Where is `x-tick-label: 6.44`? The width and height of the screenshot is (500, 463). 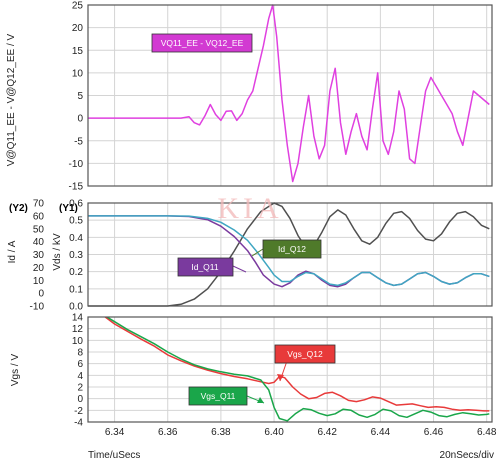 x-tick-label: 6.44 is located at coordinates (381, 432).